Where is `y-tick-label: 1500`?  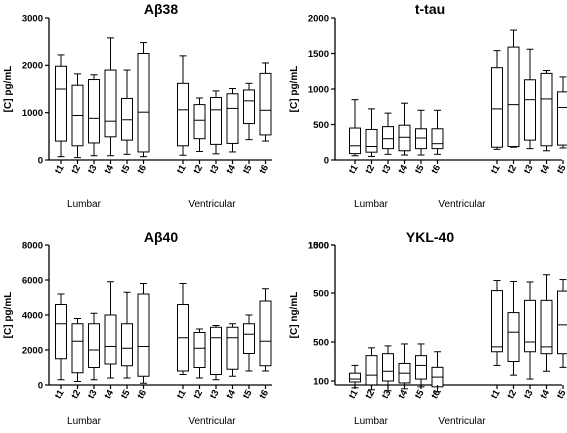 y-tick-label: 1500 is located at coordinates (318, 54).